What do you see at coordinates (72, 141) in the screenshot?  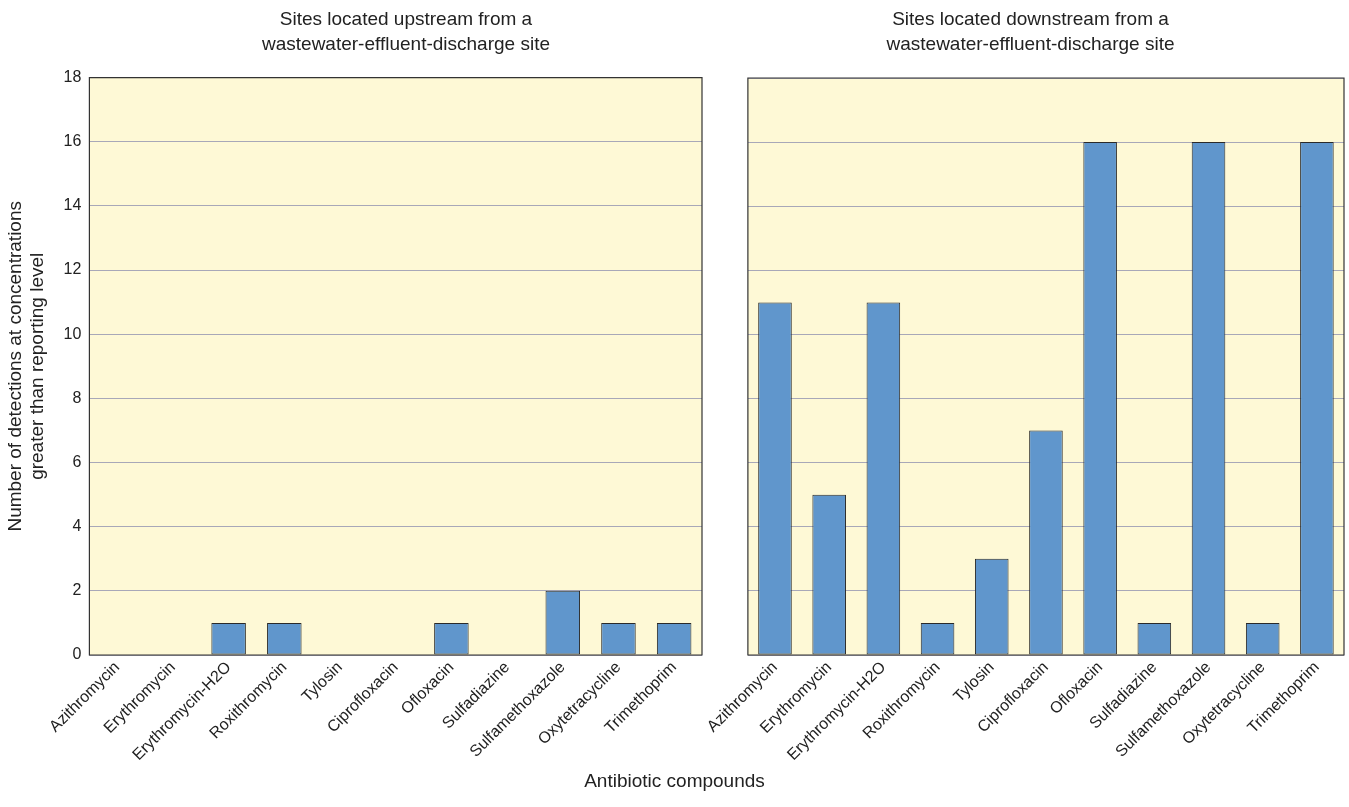 I see `y-tick-label: 16` at bounding box center [72, 141].